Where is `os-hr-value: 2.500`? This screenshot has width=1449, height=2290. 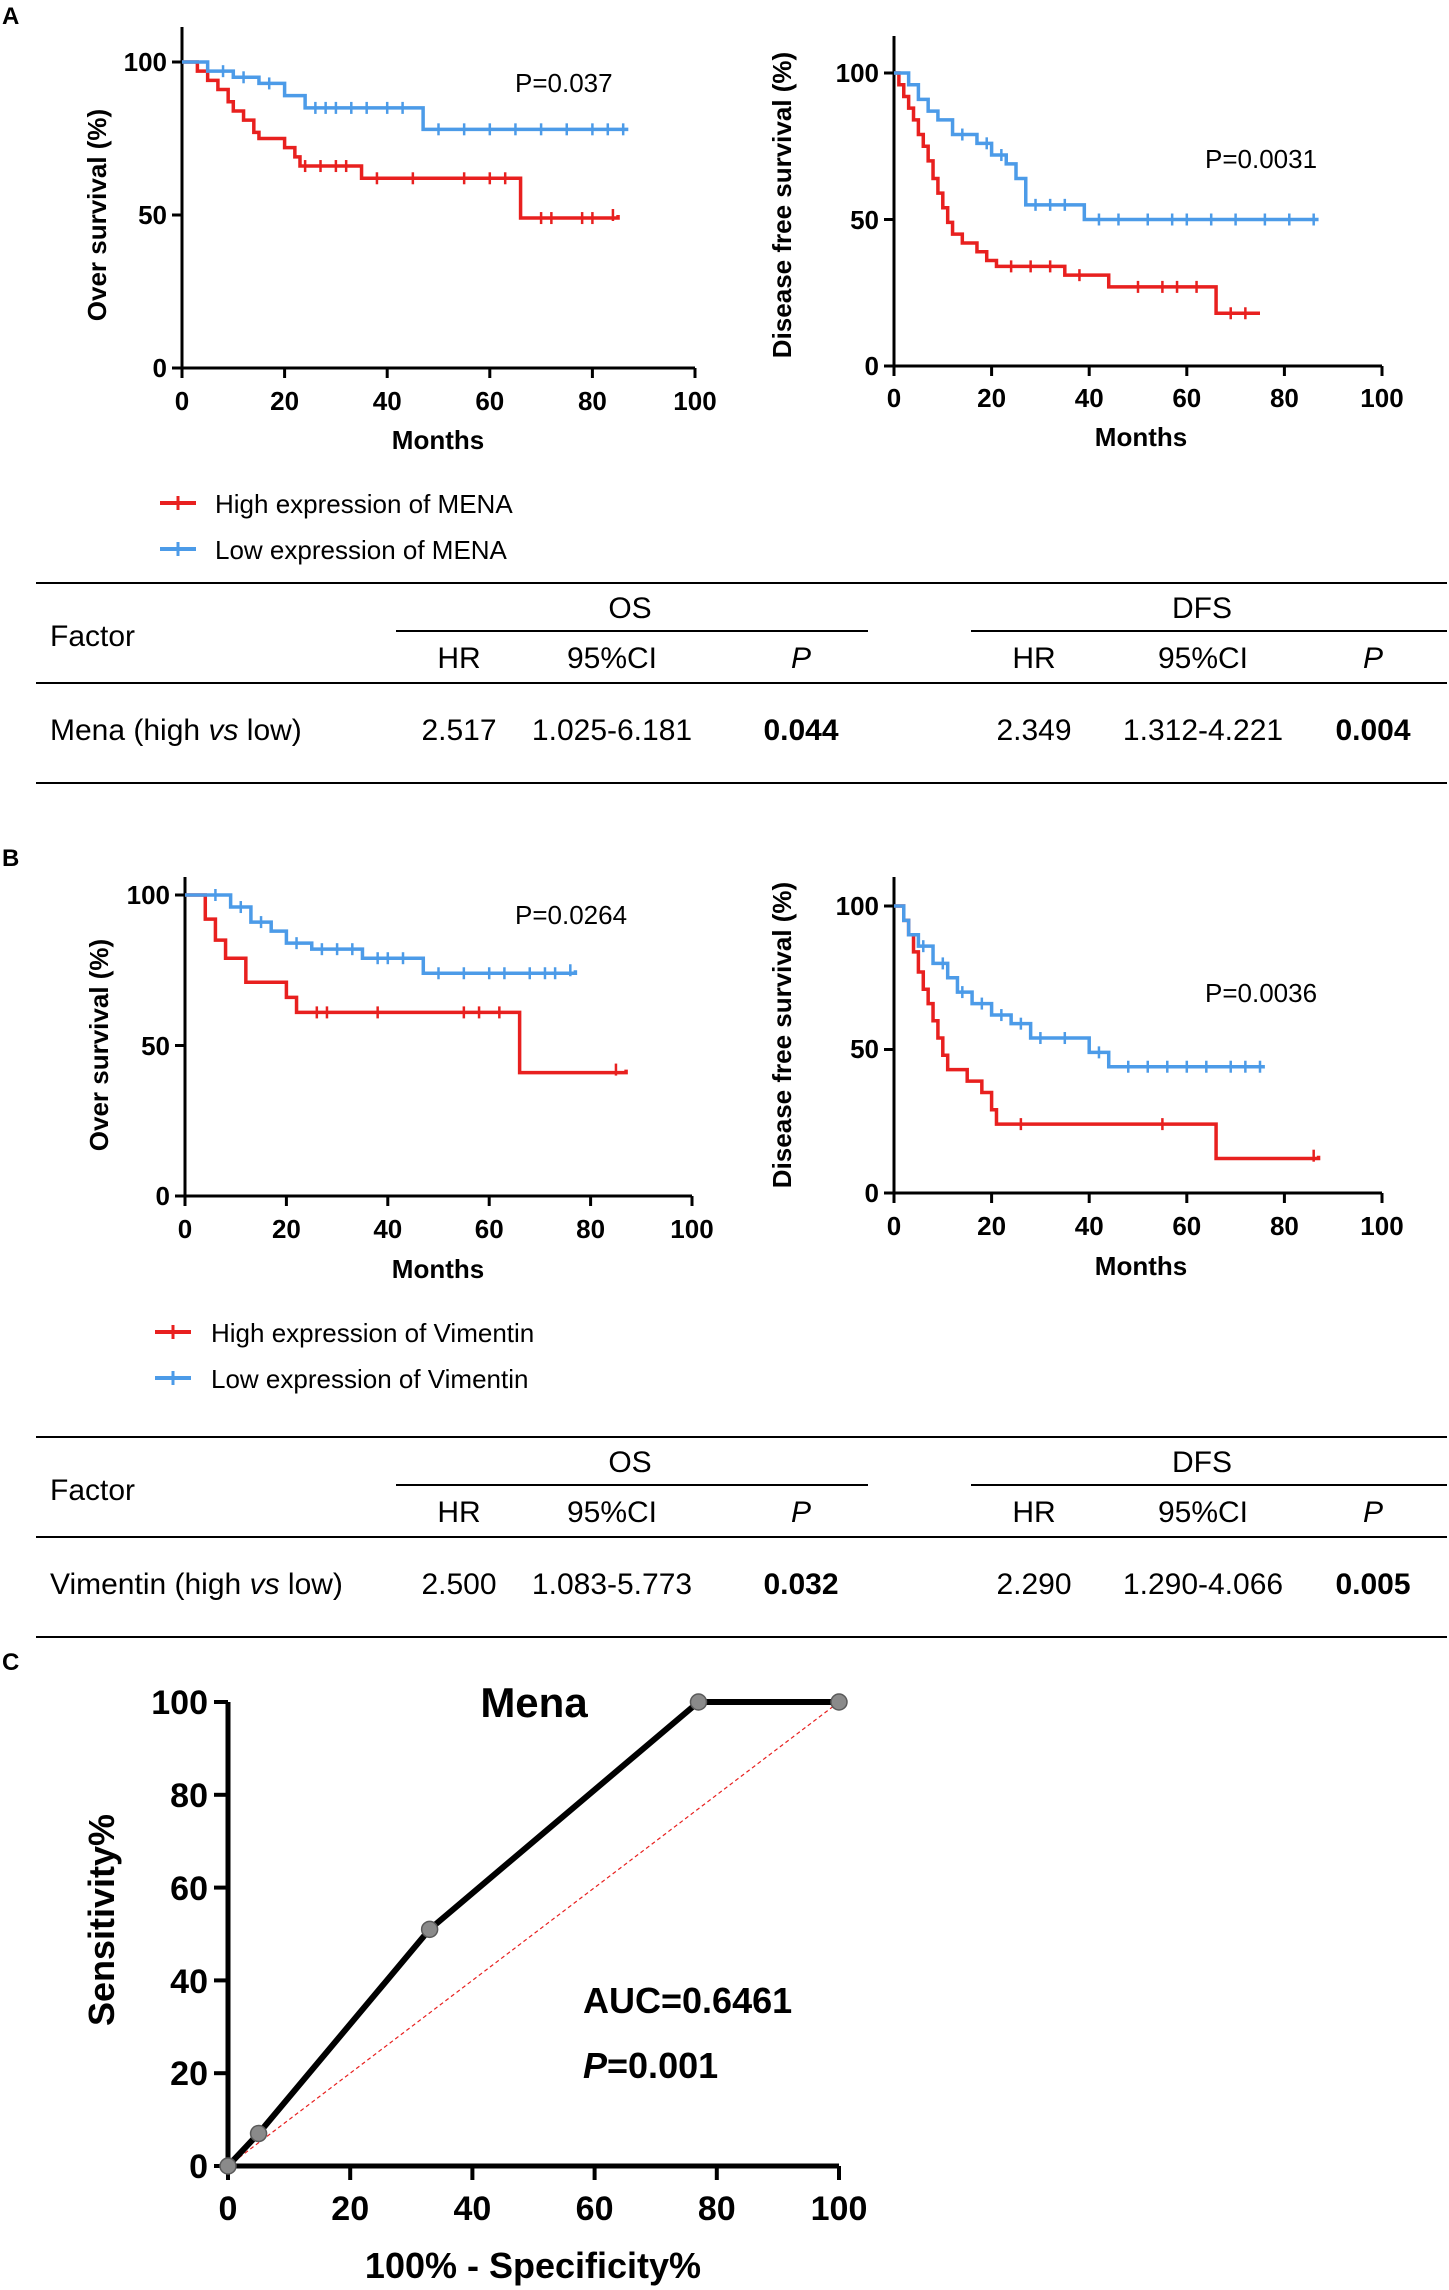
os-hr-value: 2.500 is located at coordinates (459, 1584).